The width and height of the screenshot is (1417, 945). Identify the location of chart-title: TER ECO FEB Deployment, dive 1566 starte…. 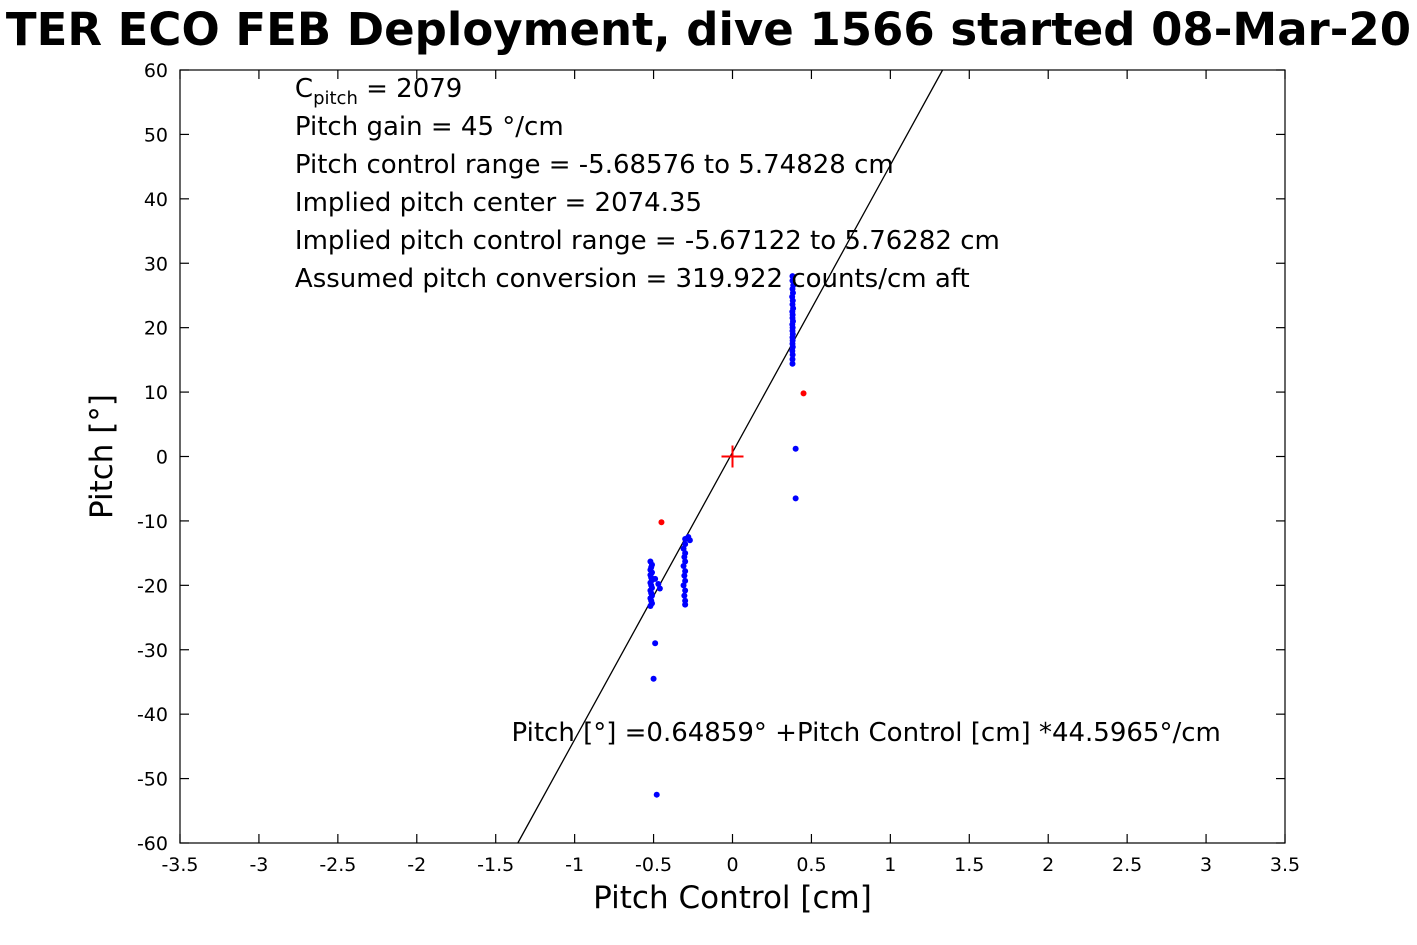
(708, 29).